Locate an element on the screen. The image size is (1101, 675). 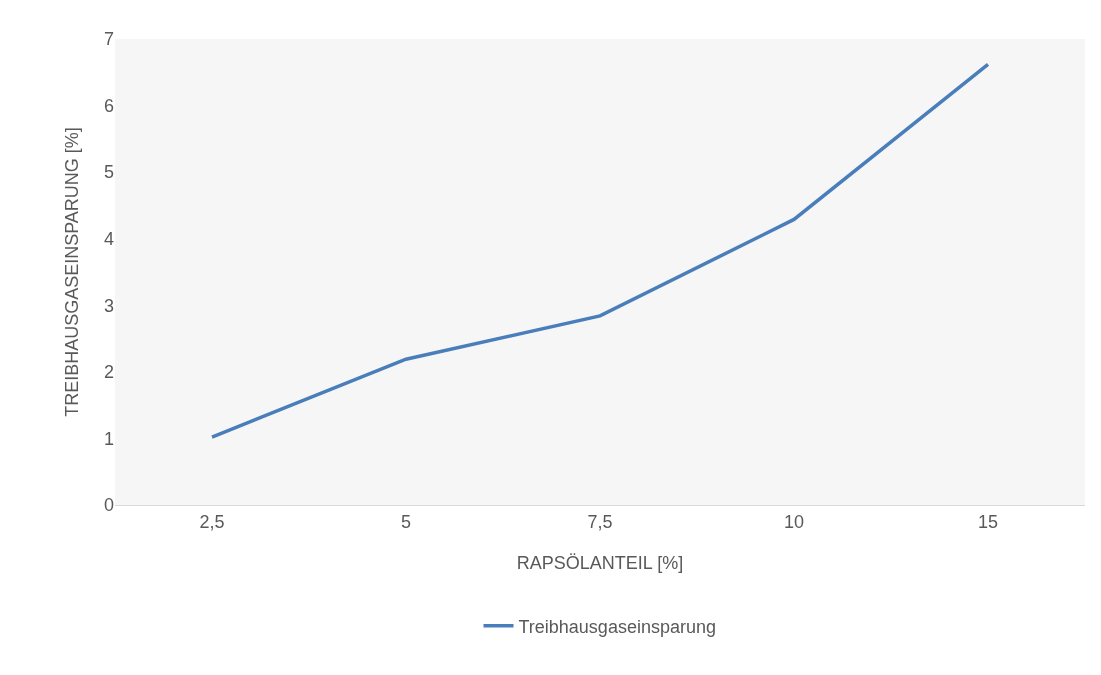
y-tick-label: 7 is located at coordinates (108, 39).